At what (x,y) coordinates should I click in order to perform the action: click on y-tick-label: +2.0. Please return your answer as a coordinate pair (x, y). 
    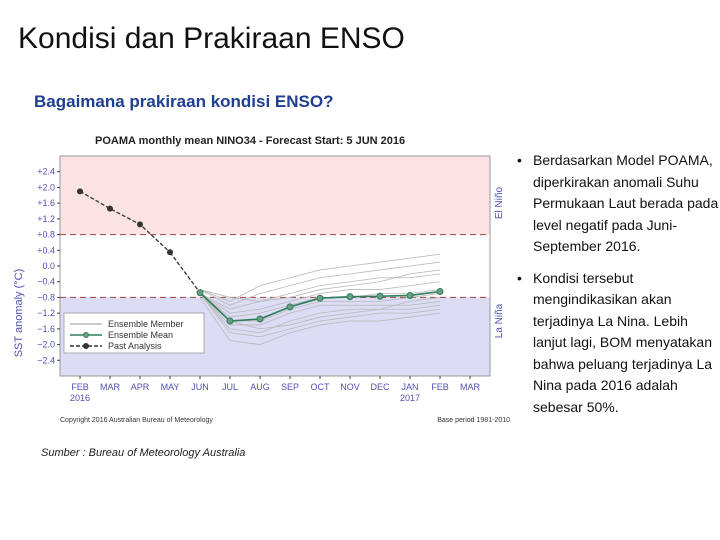
    Looking at the image, I should click on (46, 187).